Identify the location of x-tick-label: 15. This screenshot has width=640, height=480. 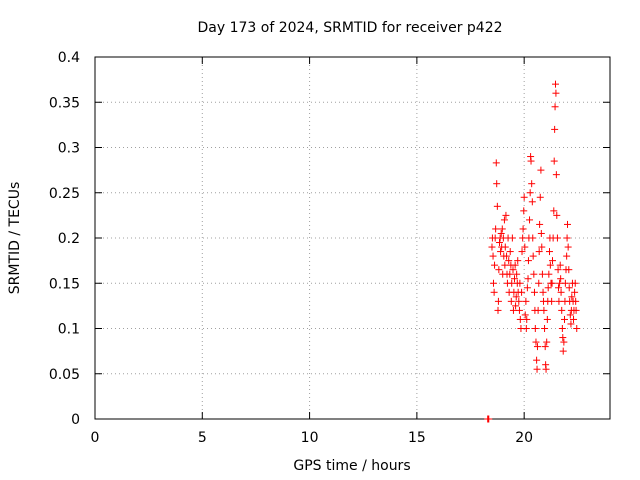
(417, 438).